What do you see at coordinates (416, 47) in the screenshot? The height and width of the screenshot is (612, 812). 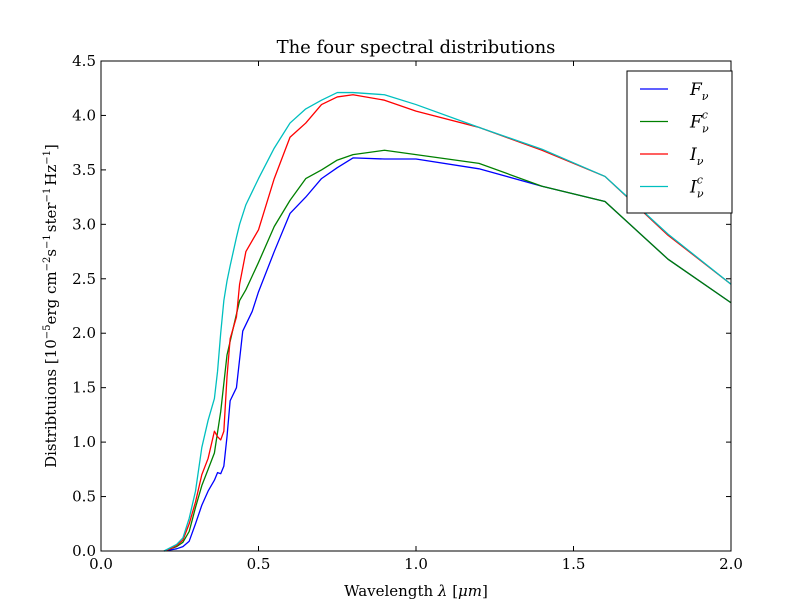 I see `chart-title: The four spectral distributions` at bounding box center [416, 47].